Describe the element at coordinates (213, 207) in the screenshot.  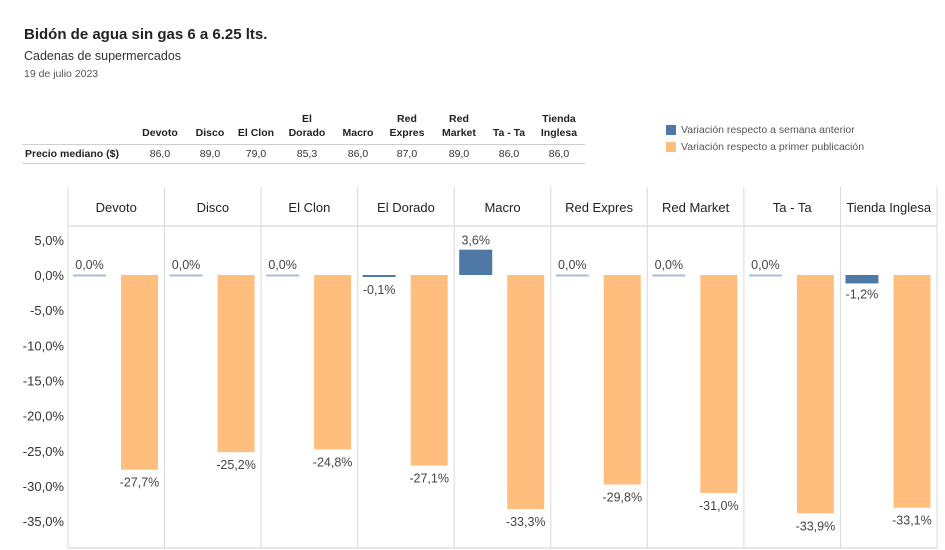
I see `panel-header-label: Disco` at that location.